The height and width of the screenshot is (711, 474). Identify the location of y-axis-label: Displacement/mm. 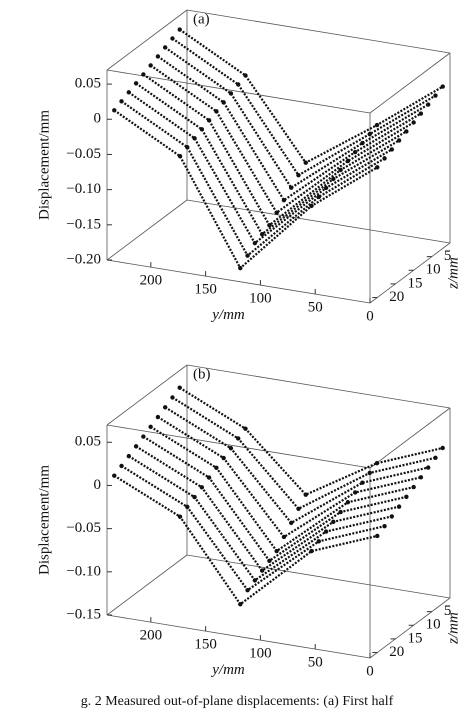
(44, 165).